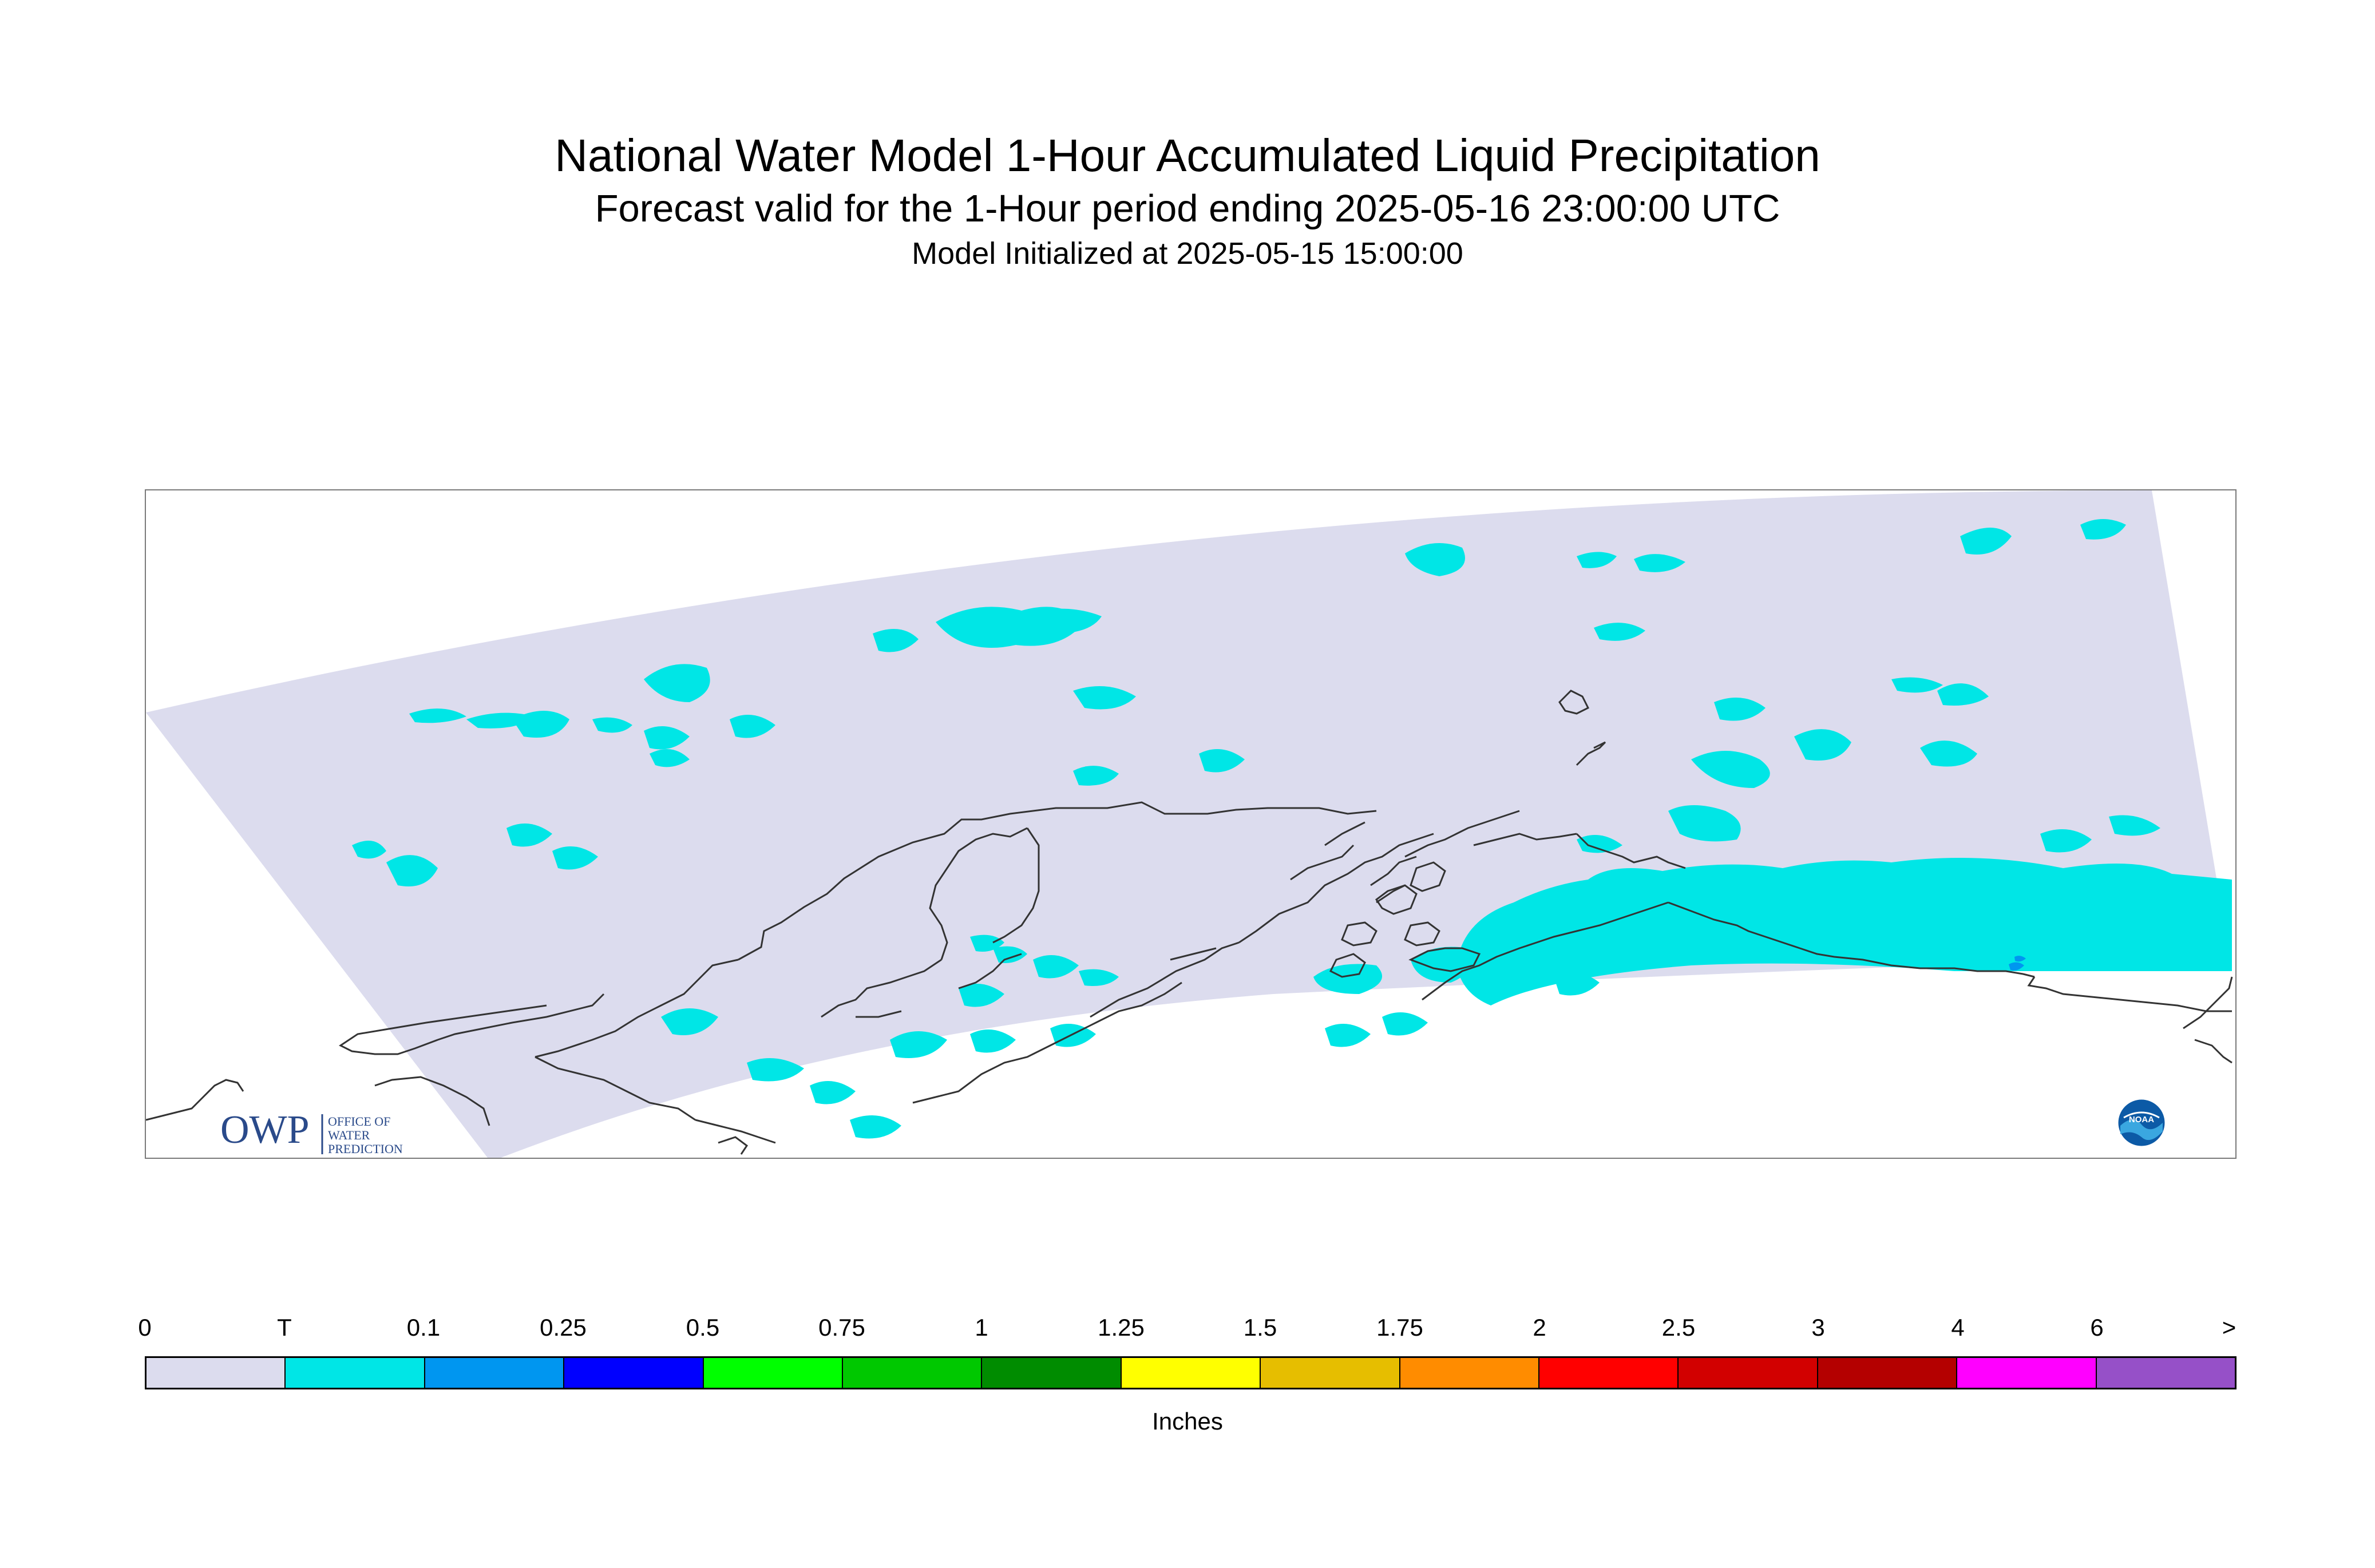 Image resolution: width=2375 pixels, height=1568 pixels. What do you see at coordinates (1679, 1327) in the screenshot?
I see `legend-label: 2.5` at bounding box center [1679, 1327].